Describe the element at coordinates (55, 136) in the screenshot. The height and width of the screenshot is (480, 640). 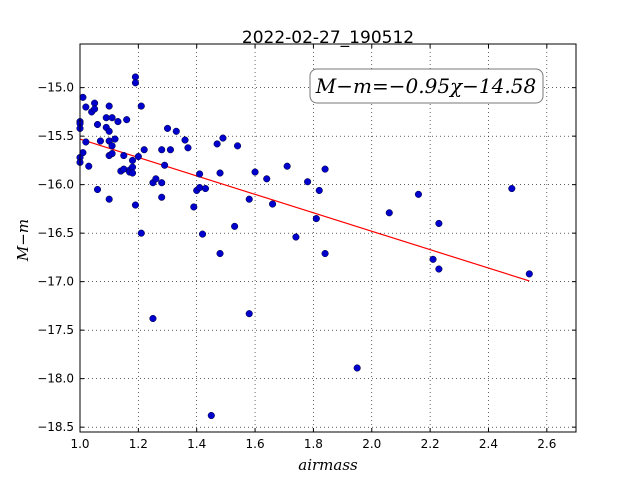
I see `y-tick-label: −15.5` at that location.